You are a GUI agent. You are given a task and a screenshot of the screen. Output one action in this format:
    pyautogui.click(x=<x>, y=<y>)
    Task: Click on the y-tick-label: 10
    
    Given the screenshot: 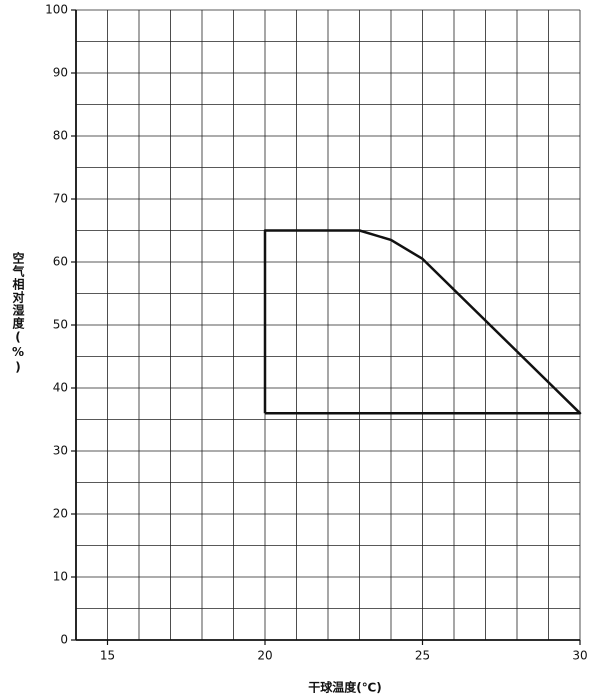 What is the action you would take?
    pyautogui.click(x=60, y=577)
    